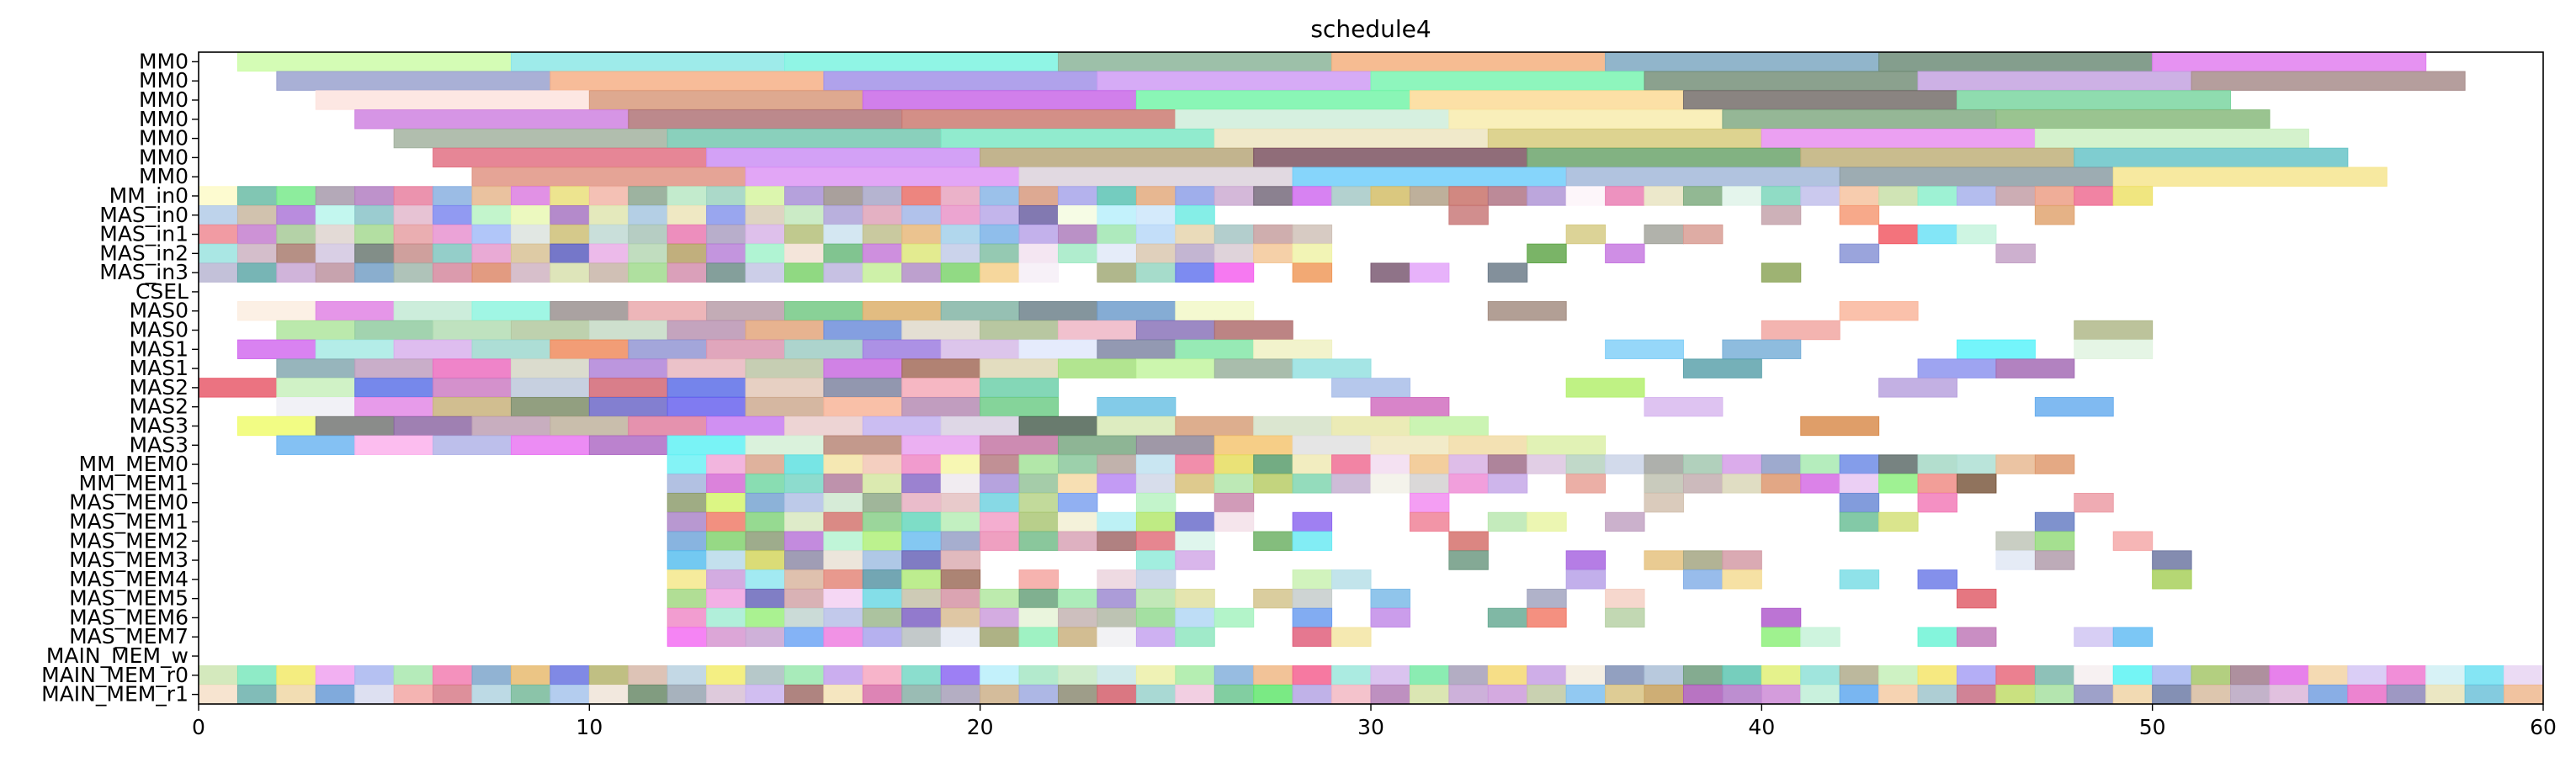  I want to click on x-tick-label: 50, so click(2152, 727).